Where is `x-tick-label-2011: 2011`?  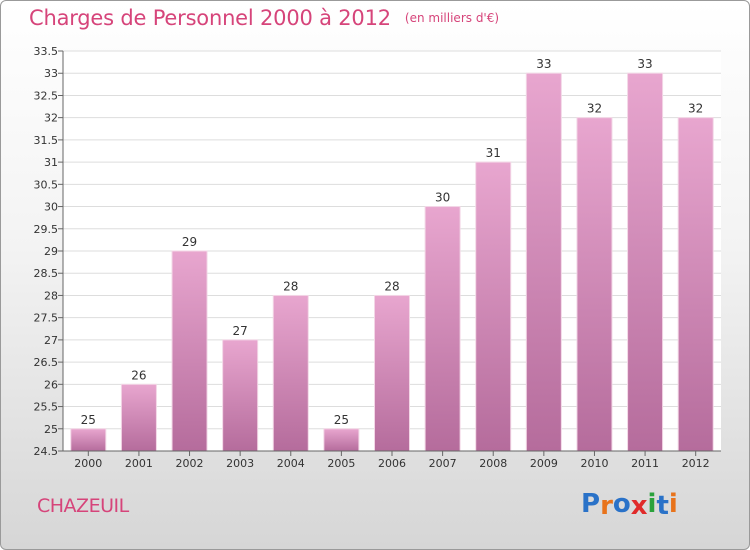
x-tick-label-2011: 2011 is located at coordinates (645, 463).